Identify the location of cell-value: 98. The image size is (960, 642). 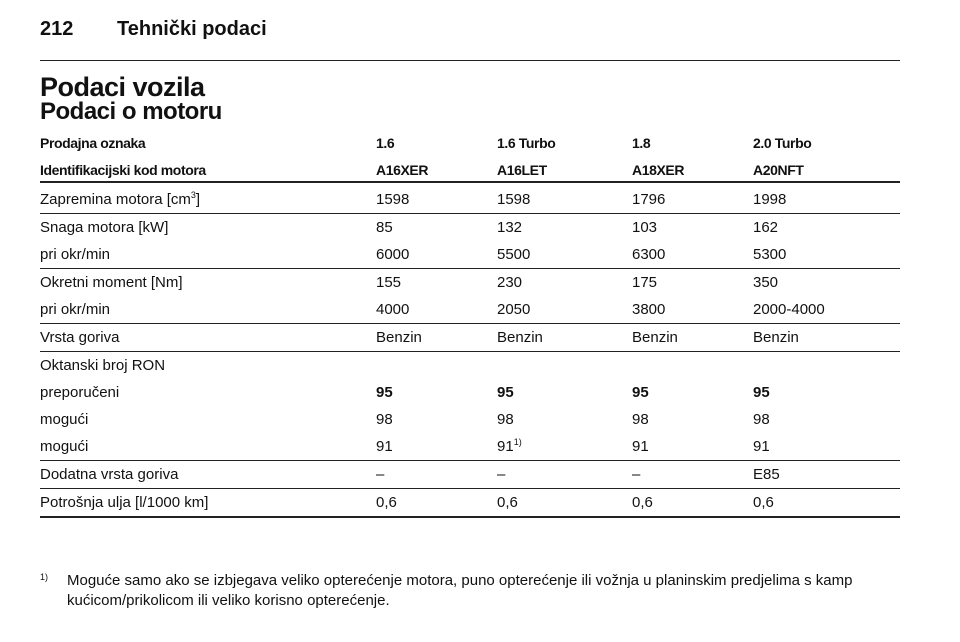
(505, 420).